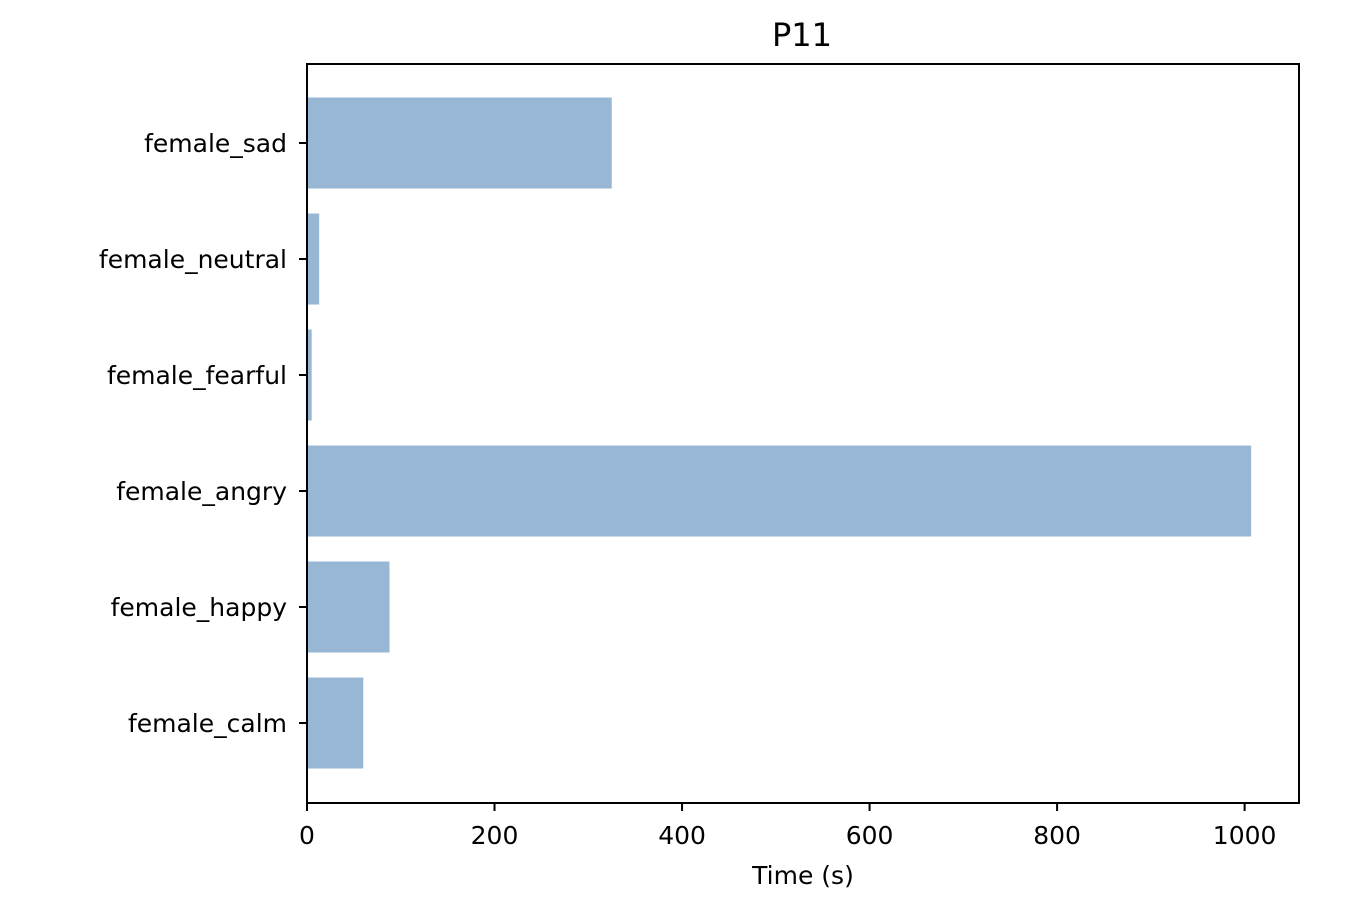 The image size is (1354, 910). I want to click on y-tick-label: female_calm, so click(207, 723).